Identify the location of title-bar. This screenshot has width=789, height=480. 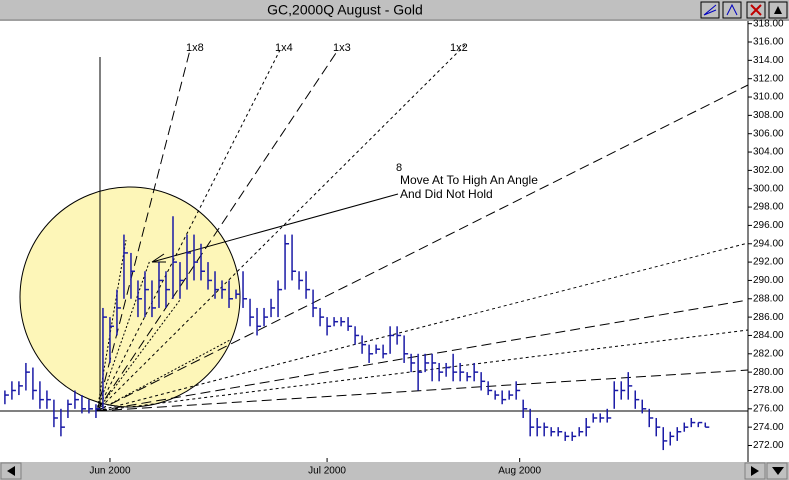
(394, 10).